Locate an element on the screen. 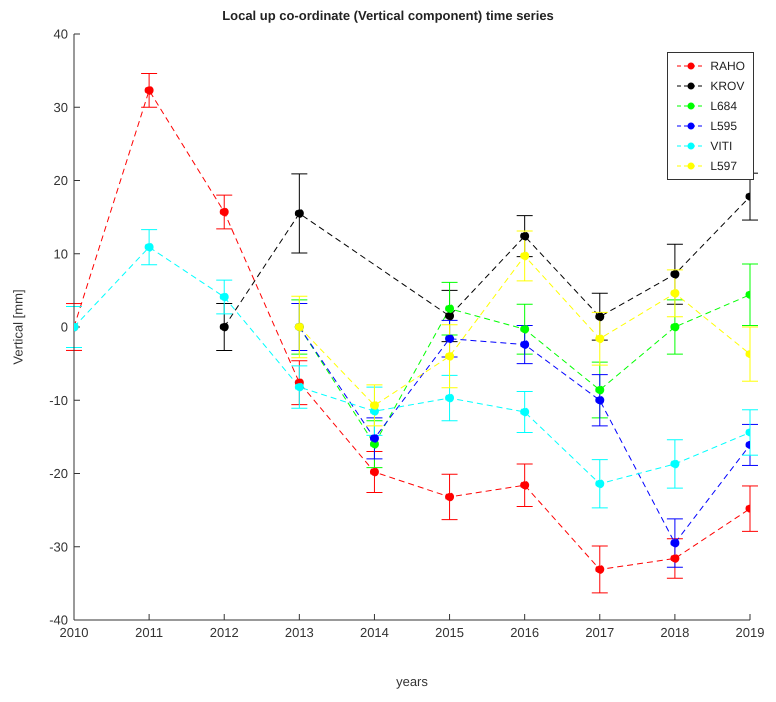 The image size is (776, 702). x-tick-label: 2013 is located at coordinates (299, 632).